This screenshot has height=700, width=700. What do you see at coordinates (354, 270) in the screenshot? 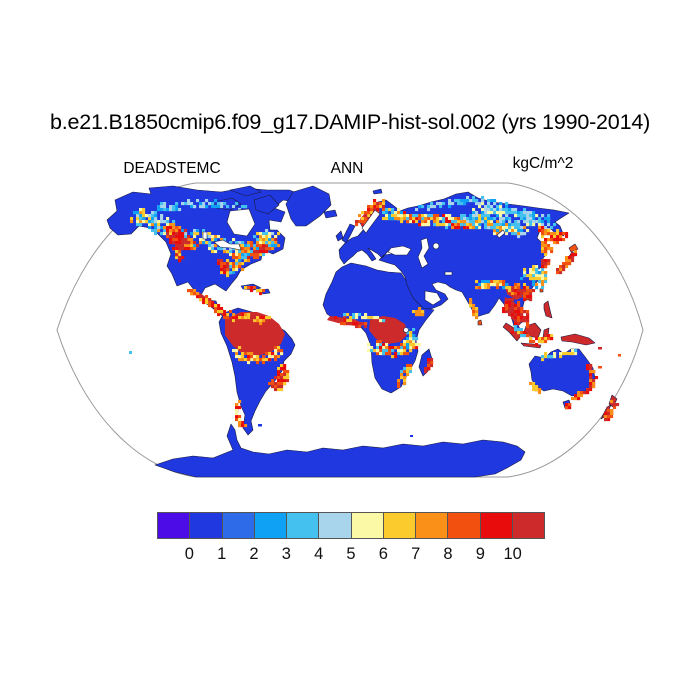
I see `inland-water-layer` at bounding box center [354, 270].